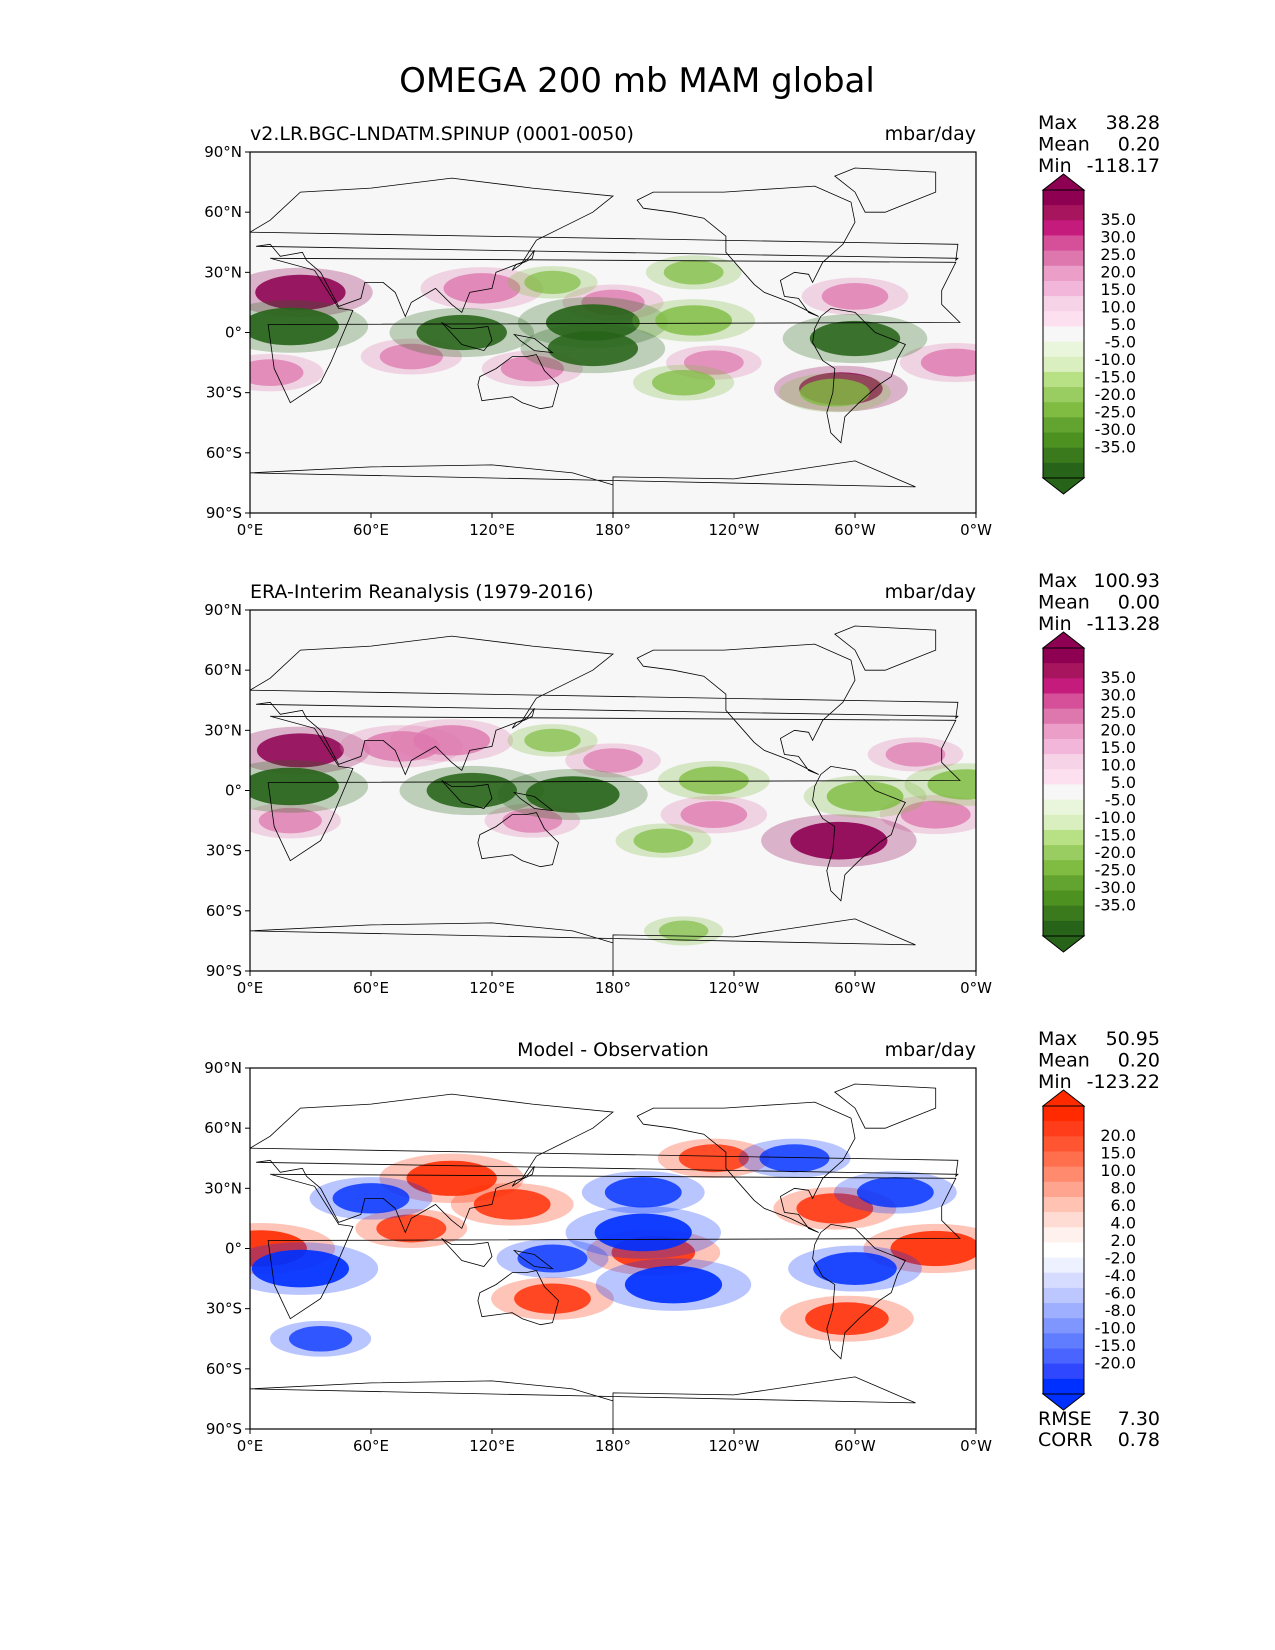 This screenshot has height=1650, width=1275. Describe the element at coordinates (492, 530) in the screenshot. I see `x-tick-label: 120°E` at that location.